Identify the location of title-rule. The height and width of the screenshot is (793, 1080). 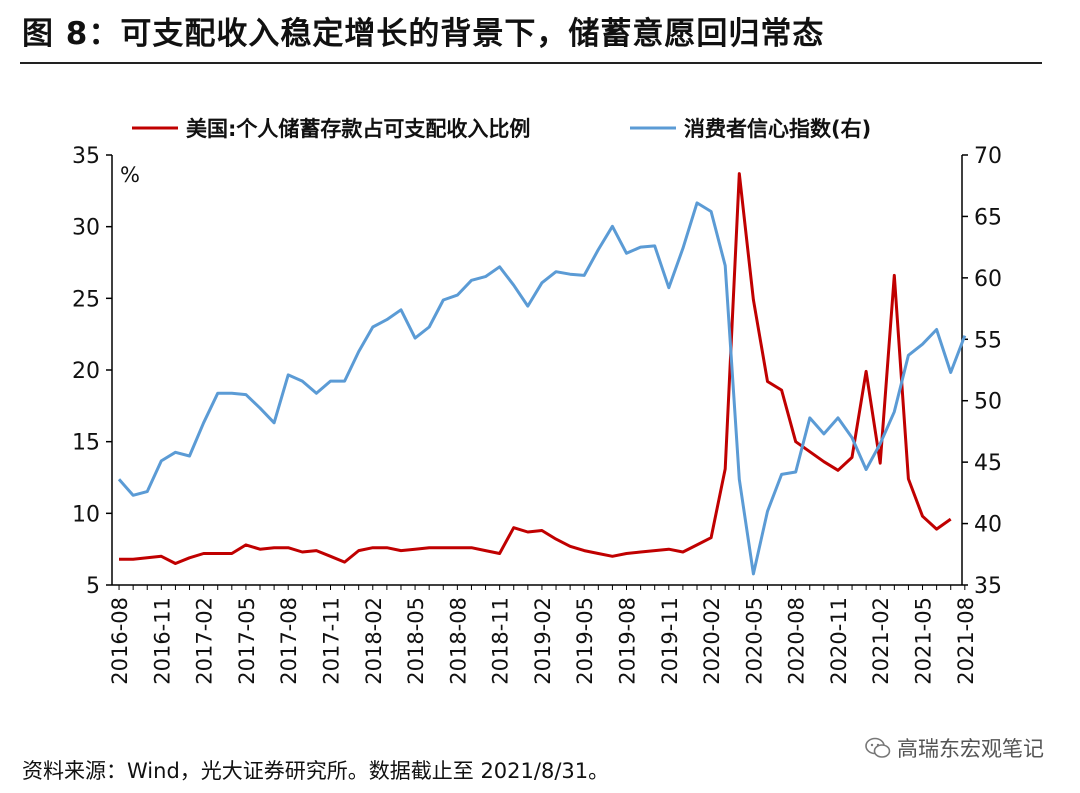
(531, 63).